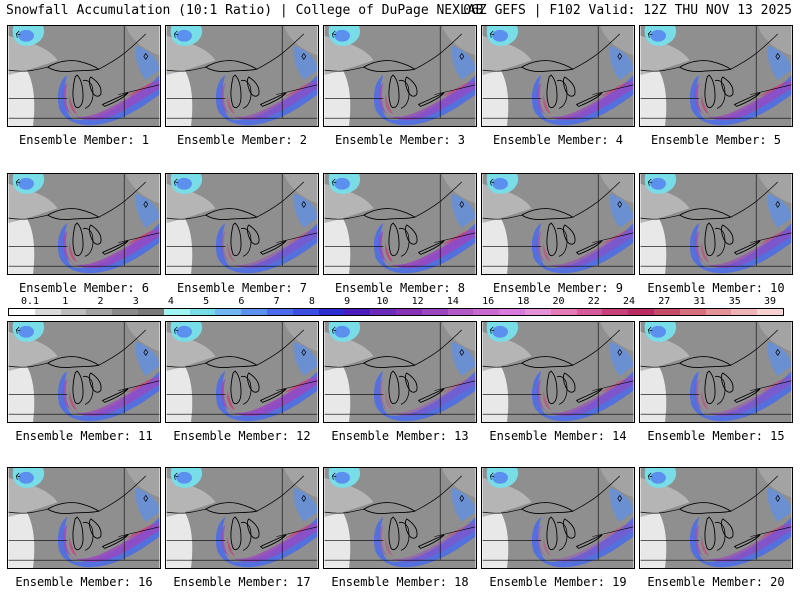  I want to click on colorbar-label: 39, so click(770, 301).